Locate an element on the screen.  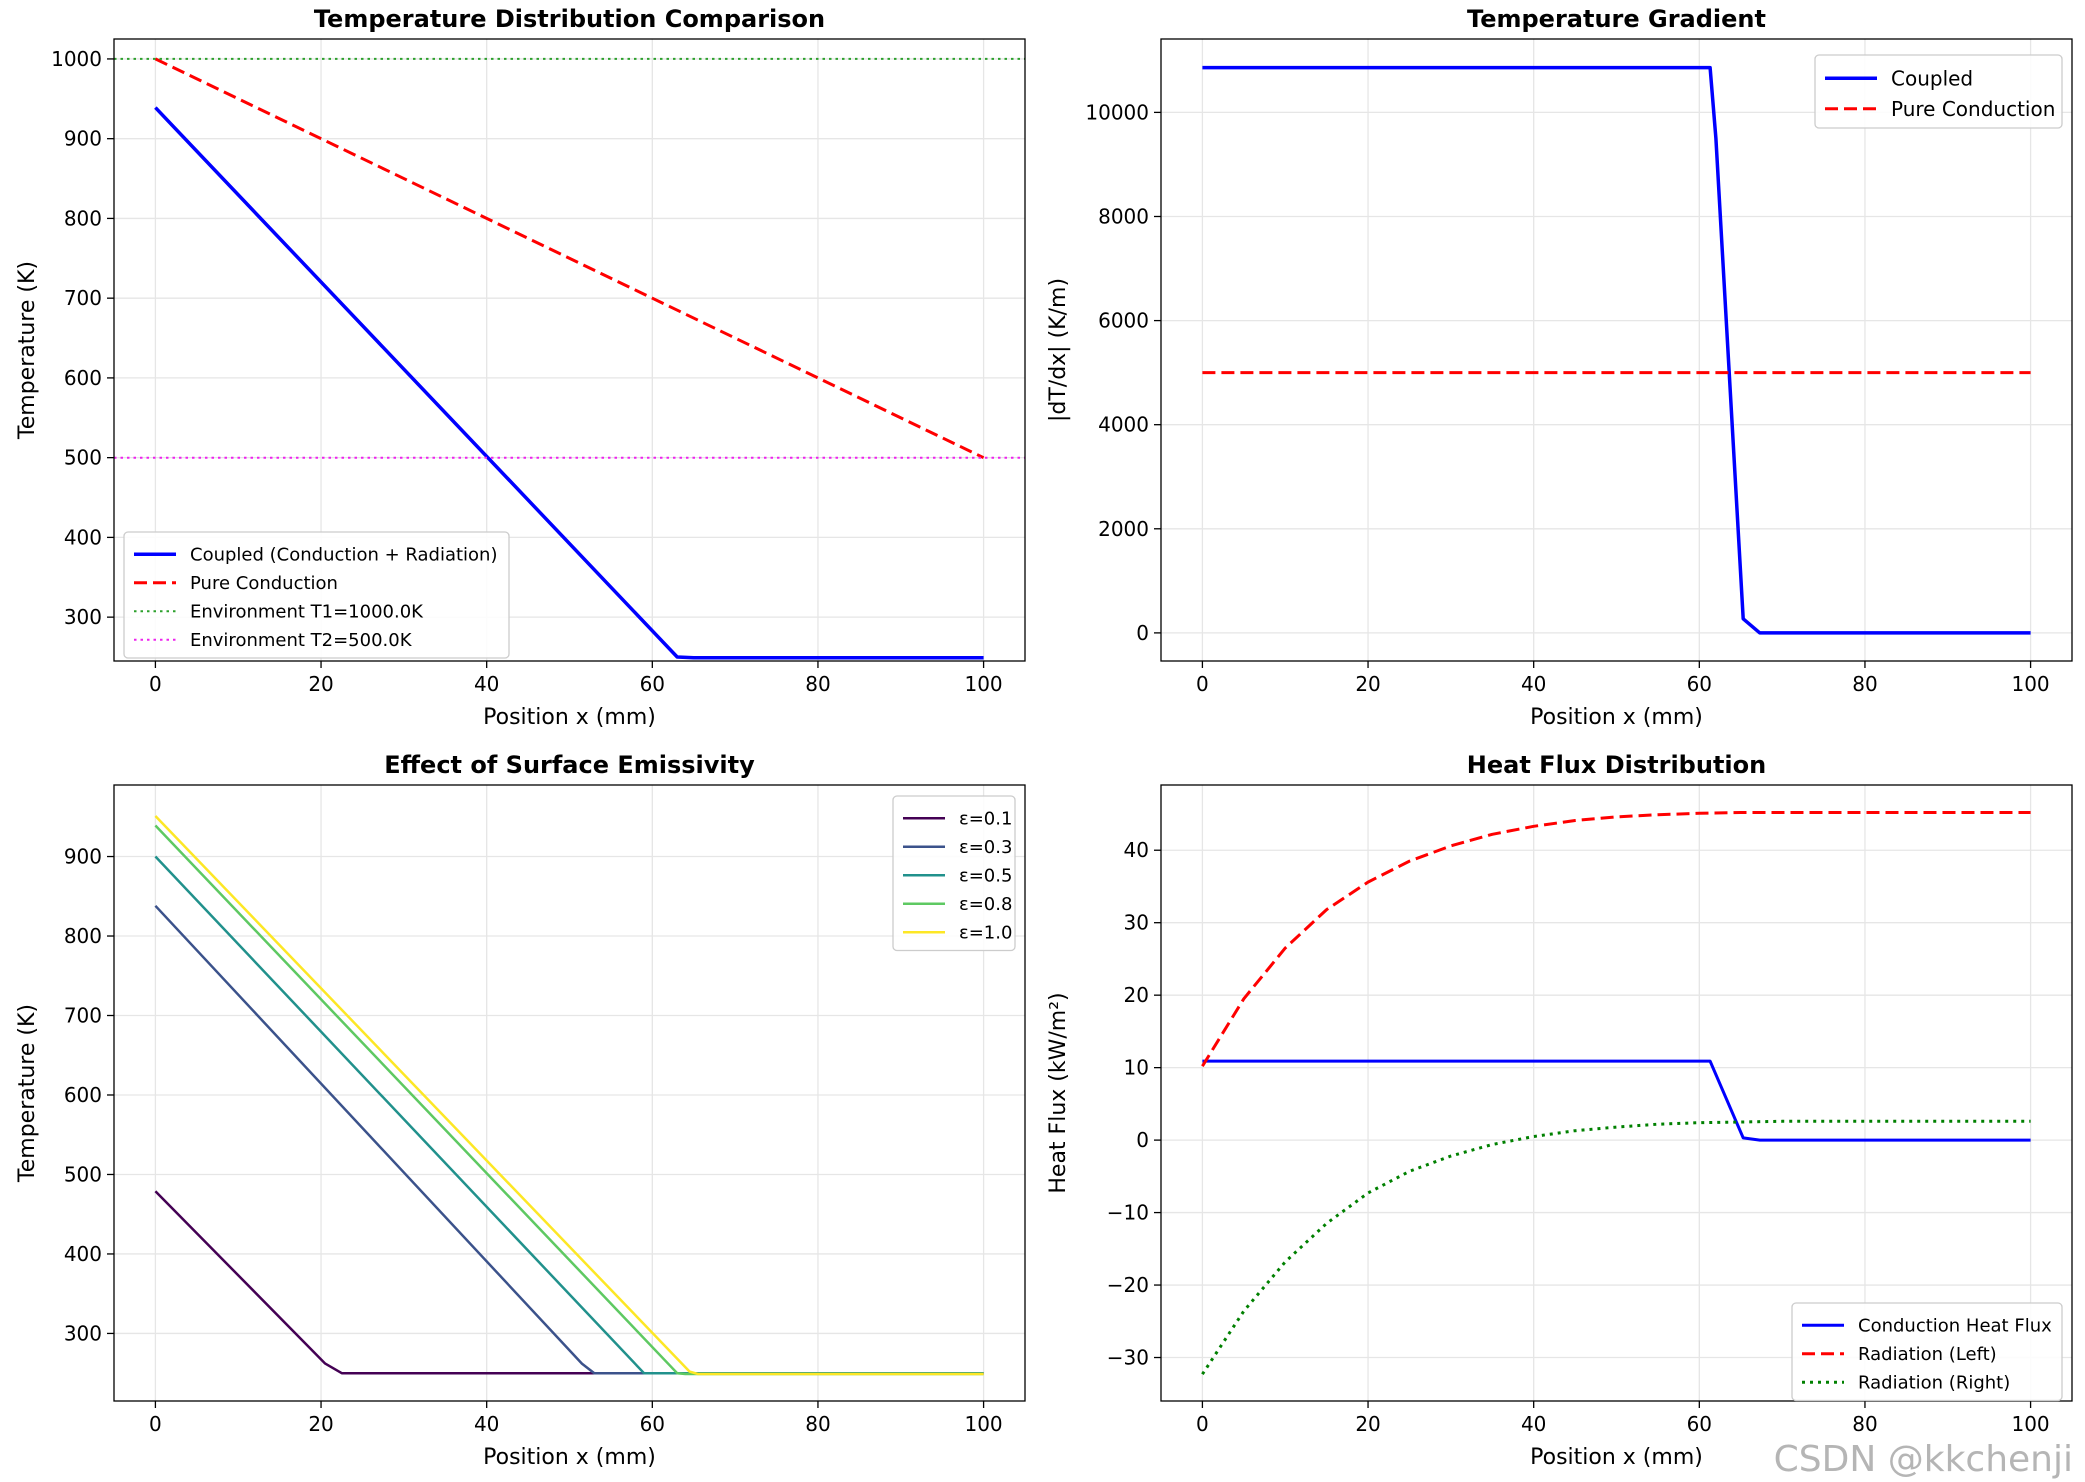
y-tick-label: 10000 is located at coordinates (1117, 112).